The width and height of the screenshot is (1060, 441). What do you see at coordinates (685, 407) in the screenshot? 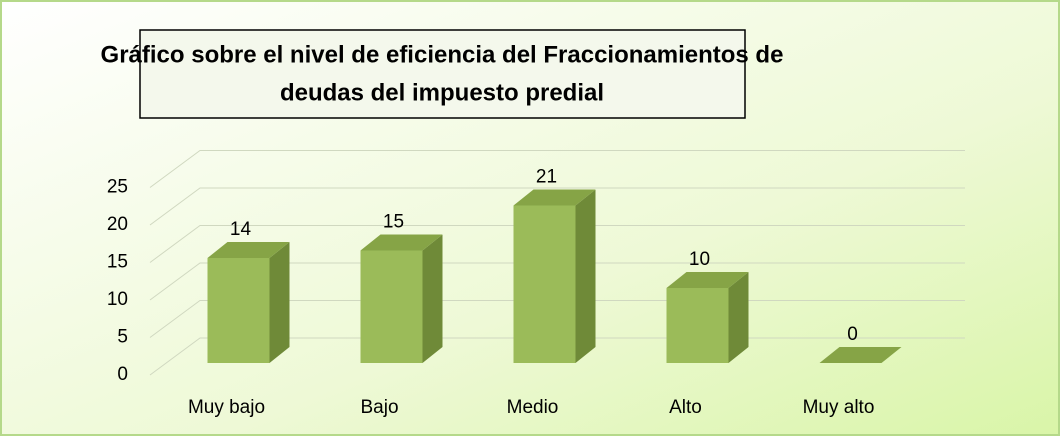
I see `x-tick-label: Alto` at bounding box center [685, 407].